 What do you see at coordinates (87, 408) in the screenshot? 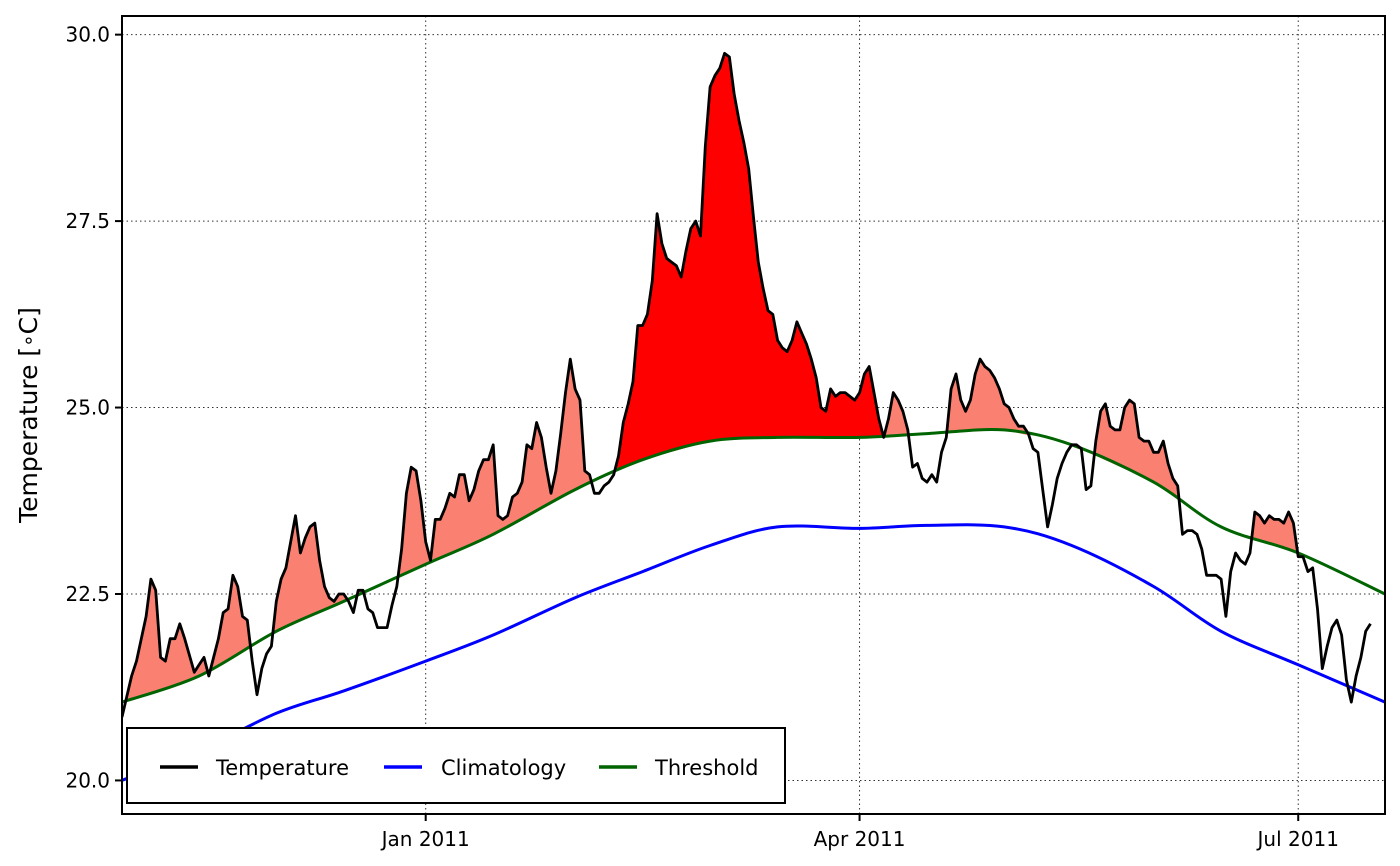
I see `y-tick-label: 25.0` at bounding box center [87, 408].